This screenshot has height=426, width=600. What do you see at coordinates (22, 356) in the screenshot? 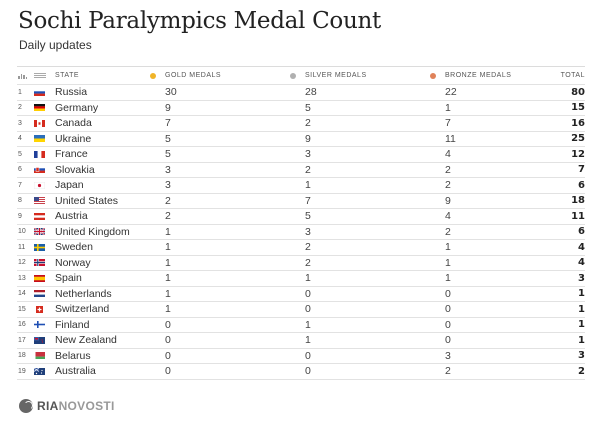
I see `rank-cell: 18` at bounding box center [22, 356].